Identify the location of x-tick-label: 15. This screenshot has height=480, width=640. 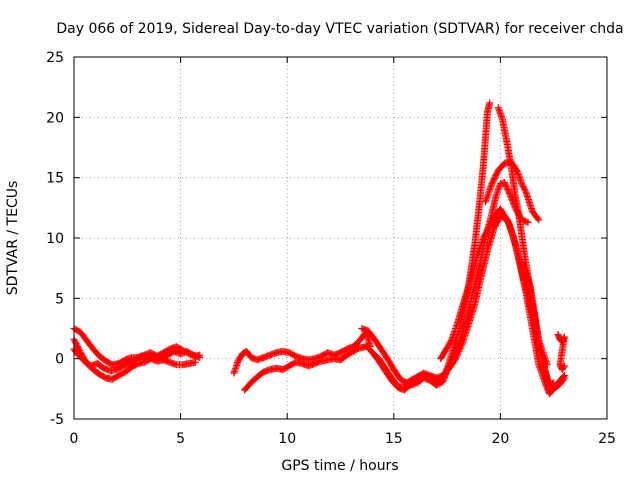
(394, 439).